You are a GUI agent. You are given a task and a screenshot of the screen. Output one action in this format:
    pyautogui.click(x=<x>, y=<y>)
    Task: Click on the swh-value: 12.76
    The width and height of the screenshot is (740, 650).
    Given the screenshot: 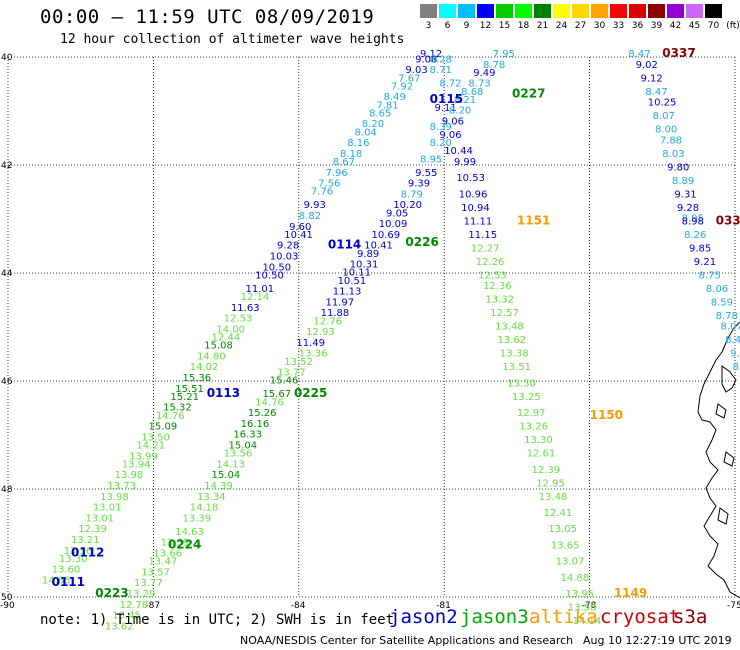 What is the action you would take?
    pyautogui.click(x=327, y=321)
    